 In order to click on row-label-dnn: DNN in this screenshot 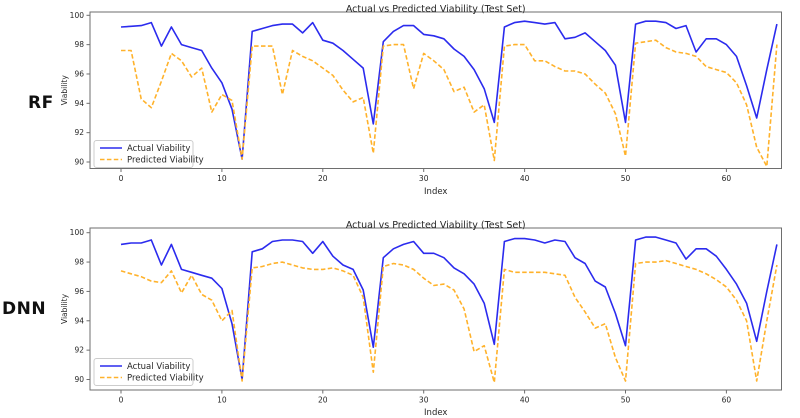, I will do `click(24, 309)`.